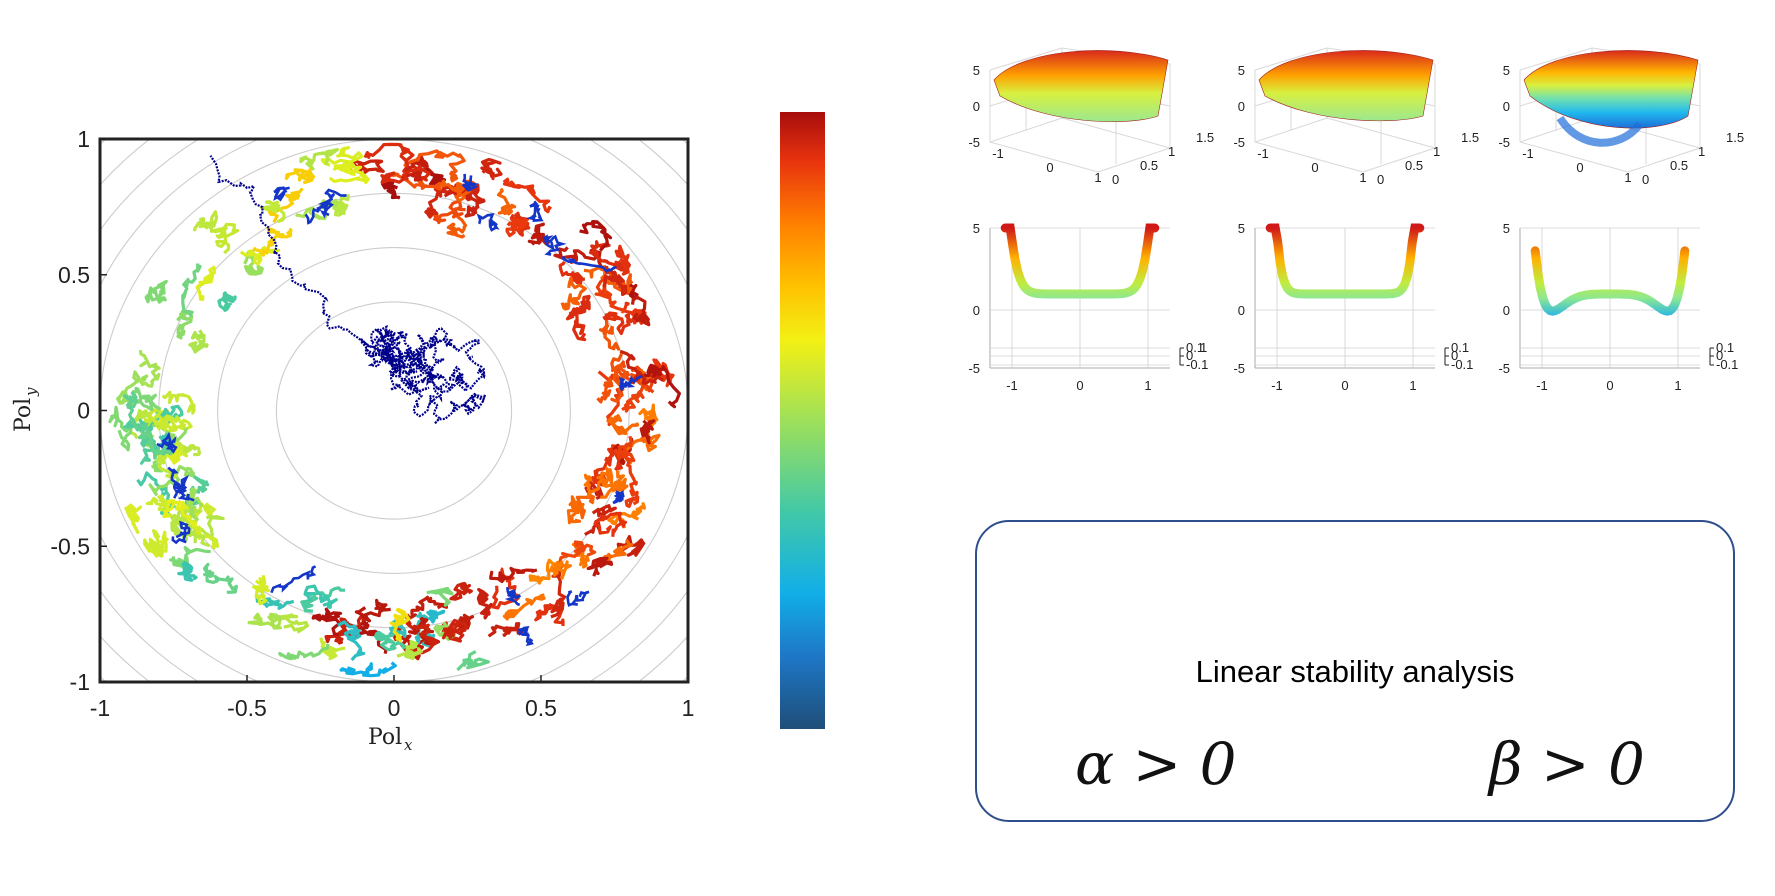  I want to click on contour-ring, so click(394, 410).